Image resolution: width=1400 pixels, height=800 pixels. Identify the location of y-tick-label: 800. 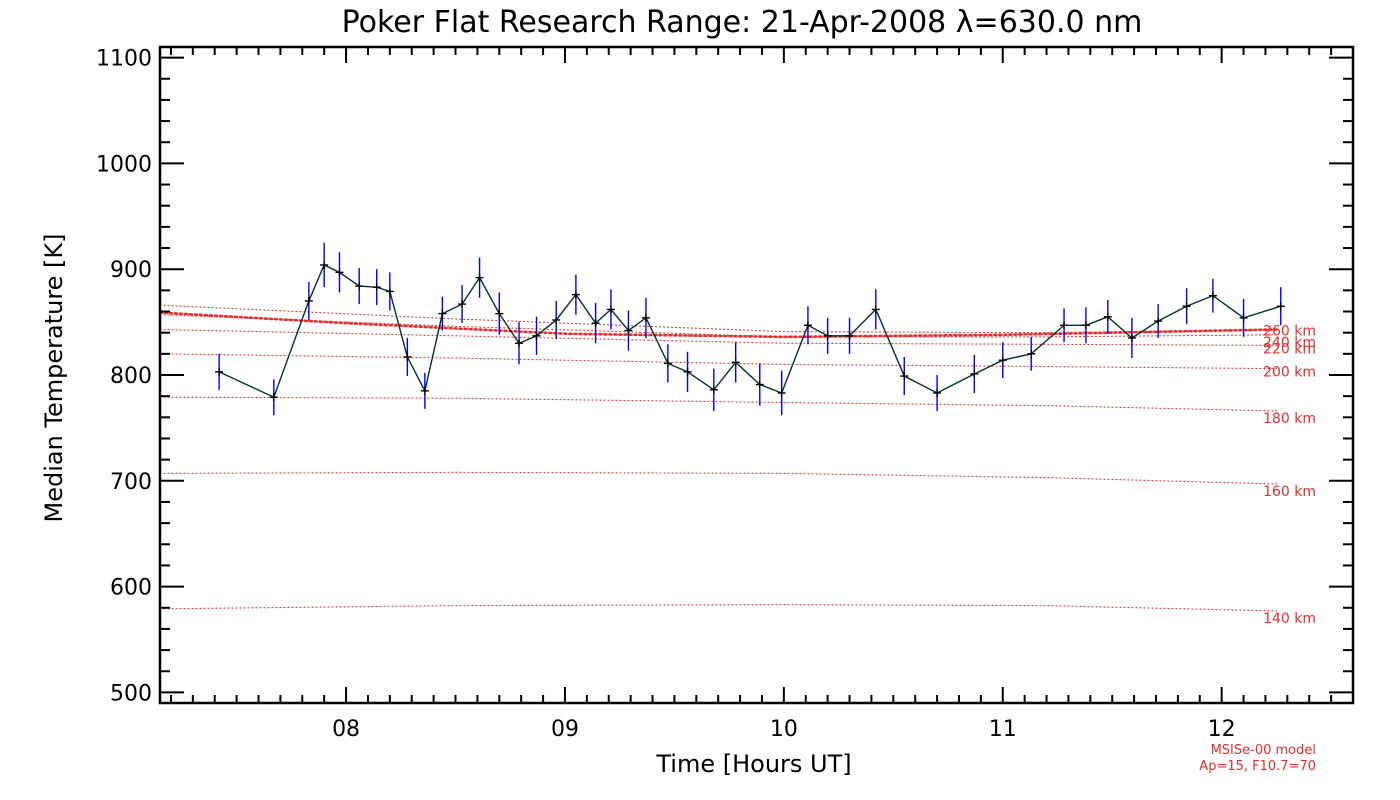
(131, 376).